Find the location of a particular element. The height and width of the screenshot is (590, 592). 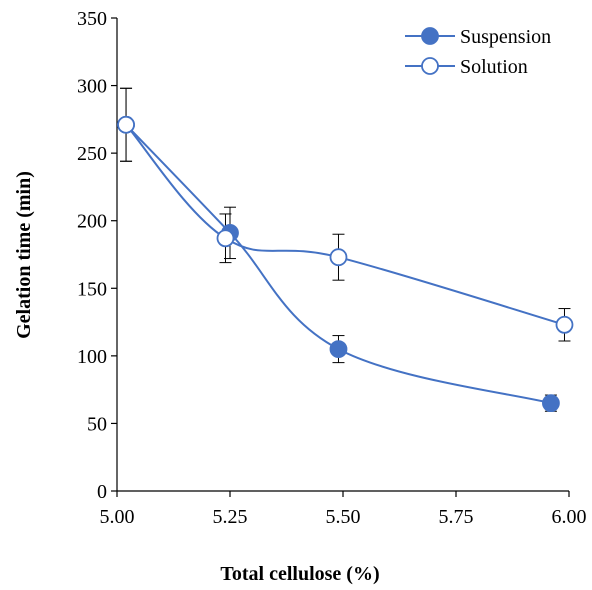

x-tick-label: 5.50 is located at coordinates (343, 517).